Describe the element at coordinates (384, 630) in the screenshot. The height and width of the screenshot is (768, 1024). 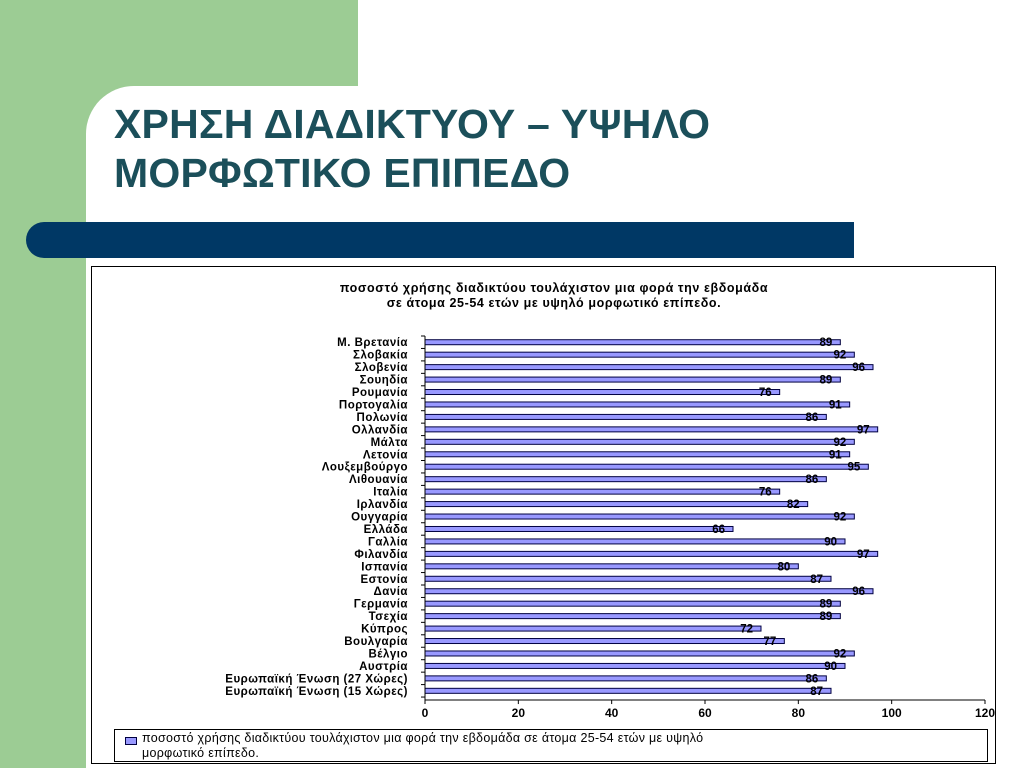
I see `category-label-24: Κύπρος` at that location.